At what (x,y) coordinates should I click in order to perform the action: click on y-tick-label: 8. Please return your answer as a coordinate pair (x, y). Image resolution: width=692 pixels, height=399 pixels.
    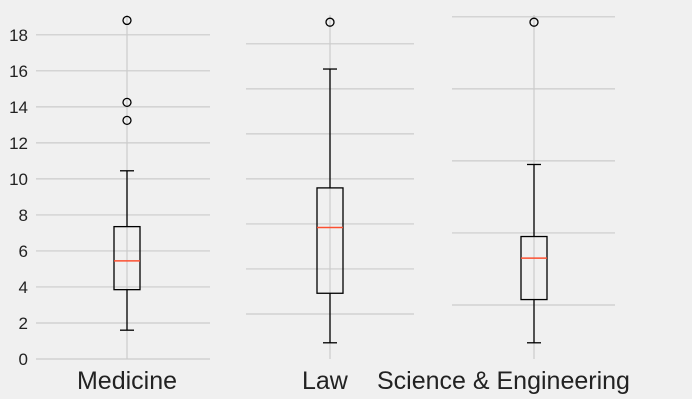
    Looking at the image, I should click on (23, 215).